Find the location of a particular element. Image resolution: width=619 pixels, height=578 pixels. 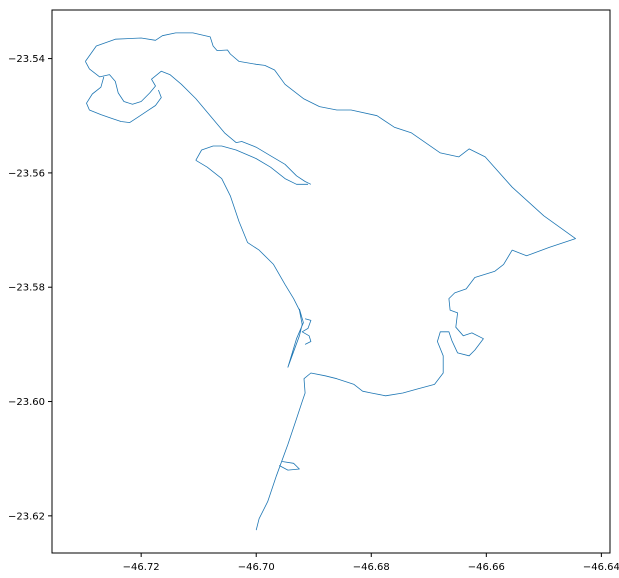

y-axis: −23.54 −23.56 −23.58 −23.60 −23.62 is located at coordinates (30, 288).